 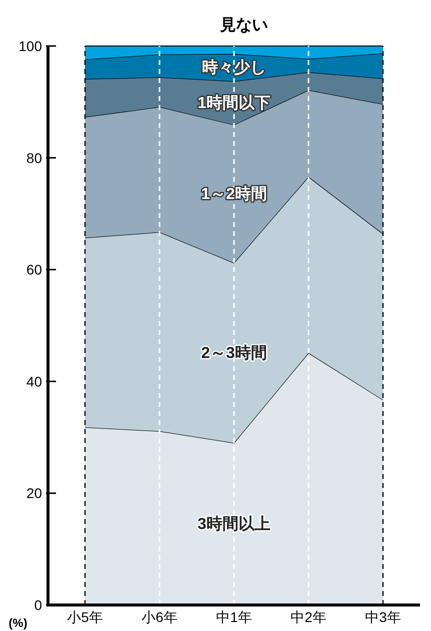 What do you see at coordinates (34, 493) in the screenshot?
I see `y-tick-label: 20` at bounding box center [34, 493].